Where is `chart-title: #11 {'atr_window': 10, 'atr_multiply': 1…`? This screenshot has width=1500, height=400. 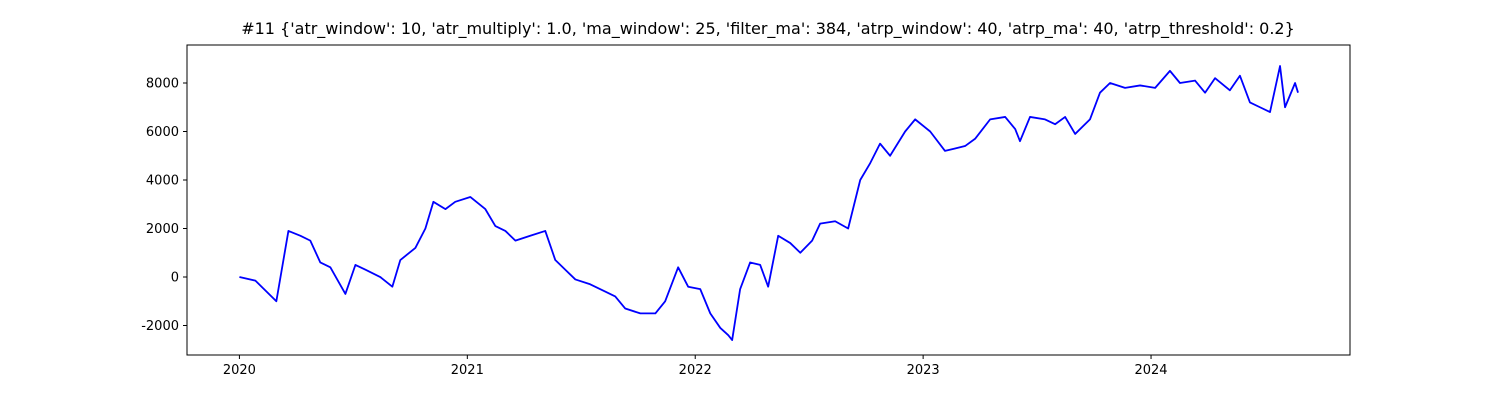
chart-title: #11 {'atr_window': 10, 'atr_multiply': 1… is located at coordinates (768, 29).